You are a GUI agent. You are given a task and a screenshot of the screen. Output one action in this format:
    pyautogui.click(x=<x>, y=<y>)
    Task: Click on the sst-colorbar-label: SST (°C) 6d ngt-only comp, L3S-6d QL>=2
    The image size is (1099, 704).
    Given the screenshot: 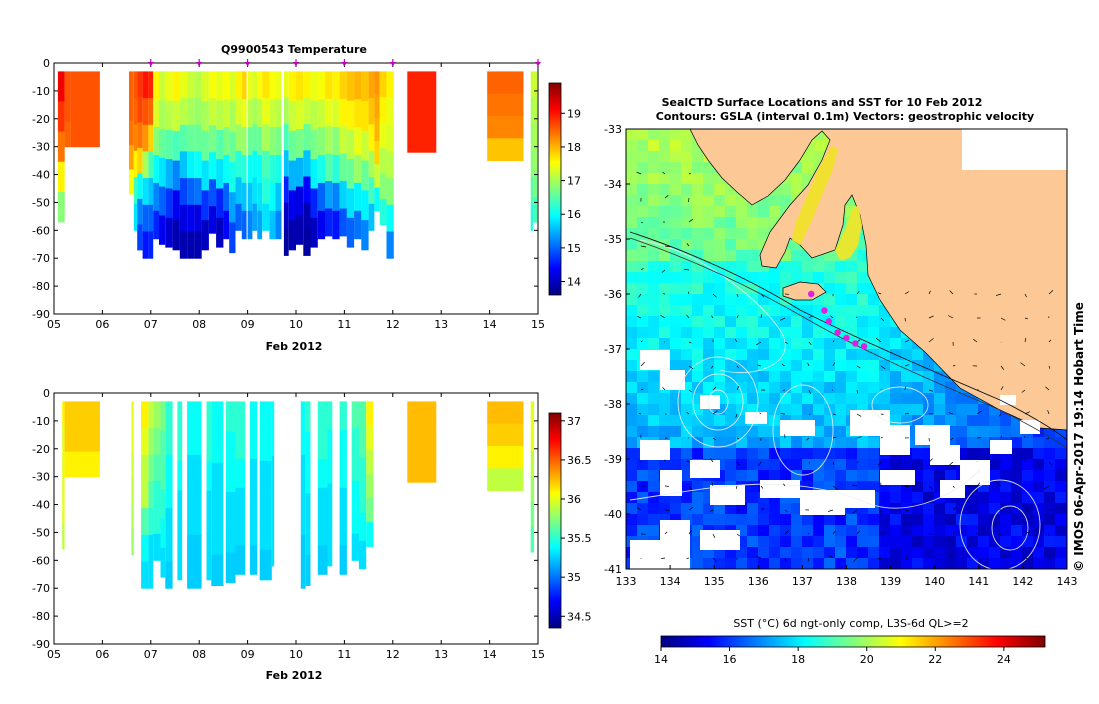 What is the action you would take?
    pyautogui.click(x=850, y=623)
    